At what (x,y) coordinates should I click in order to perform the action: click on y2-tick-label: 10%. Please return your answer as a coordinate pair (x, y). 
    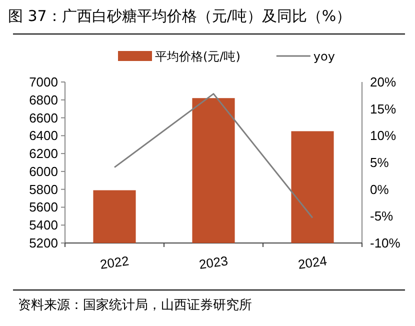
    Looking at the image, I should click on (383, 136).